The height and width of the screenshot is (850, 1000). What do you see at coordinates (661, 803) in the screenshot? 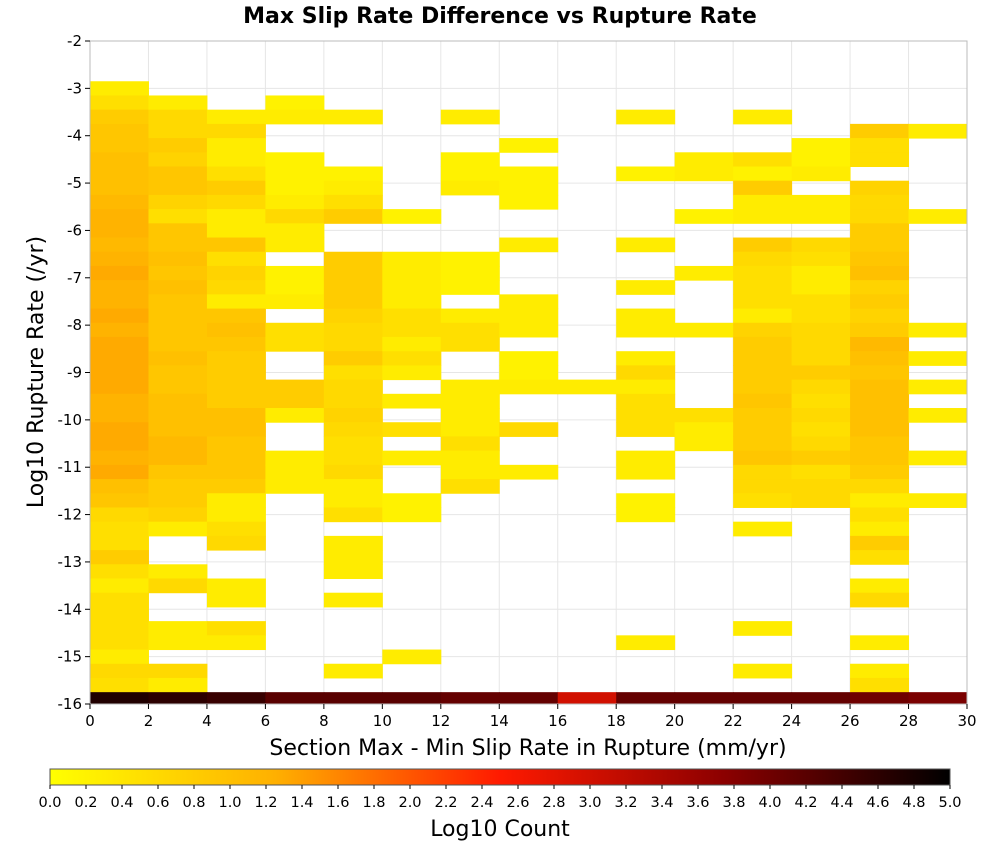
I see `colorbar-tick-label: 3.4` at bounding box center [661, 803].